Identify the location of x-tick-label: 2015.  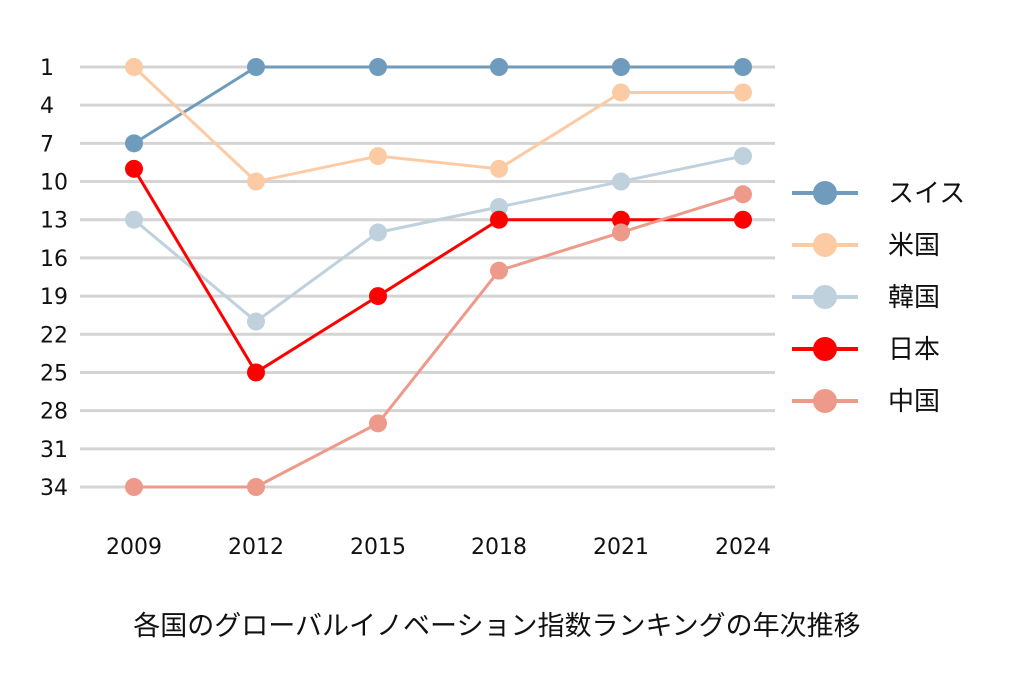
(378, 547).